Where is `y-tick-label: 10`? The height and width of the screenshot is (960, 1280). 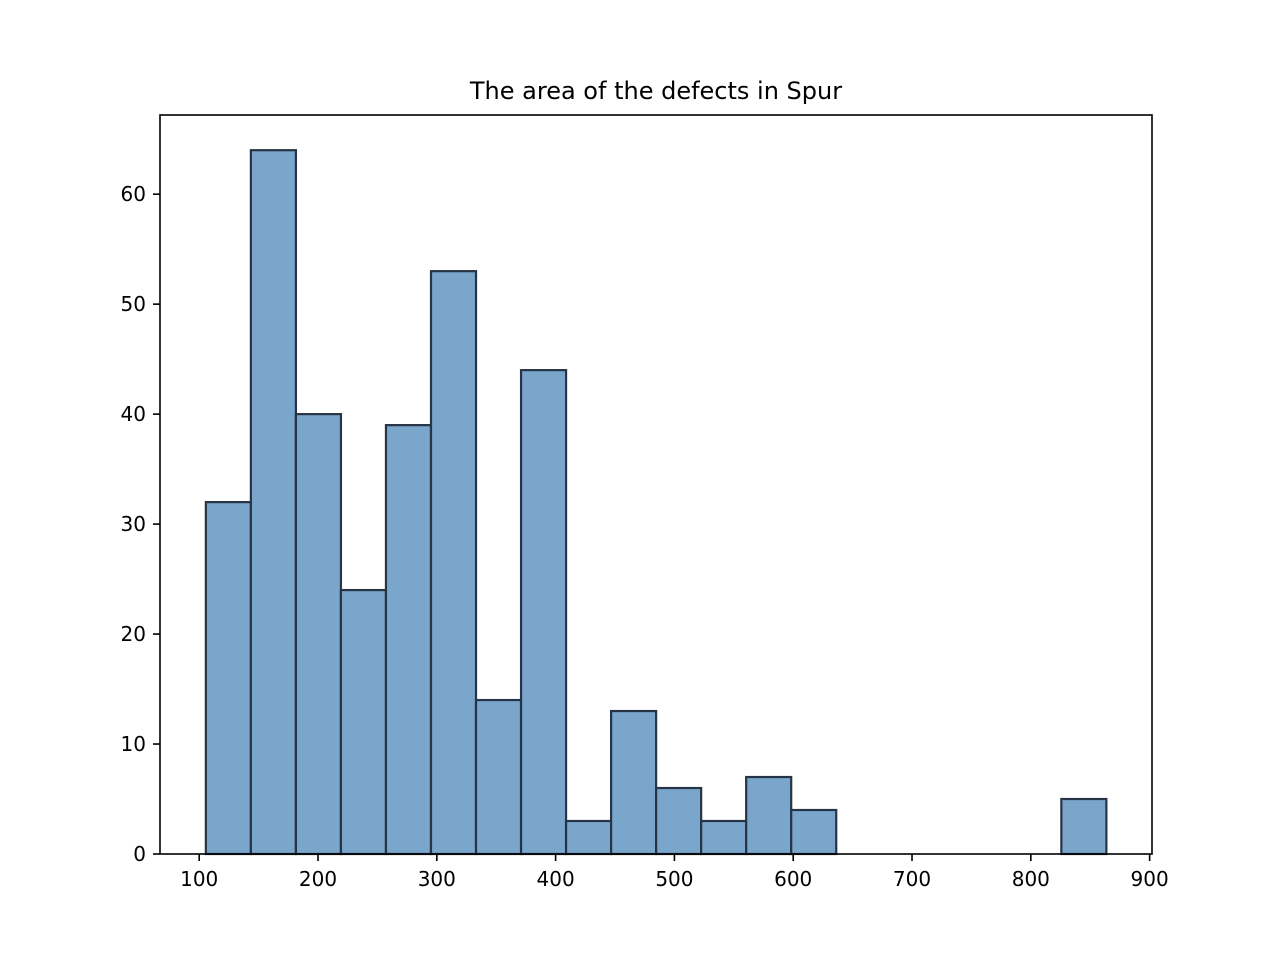
y-tick-label: 10 is located at coordinates (133, 744).